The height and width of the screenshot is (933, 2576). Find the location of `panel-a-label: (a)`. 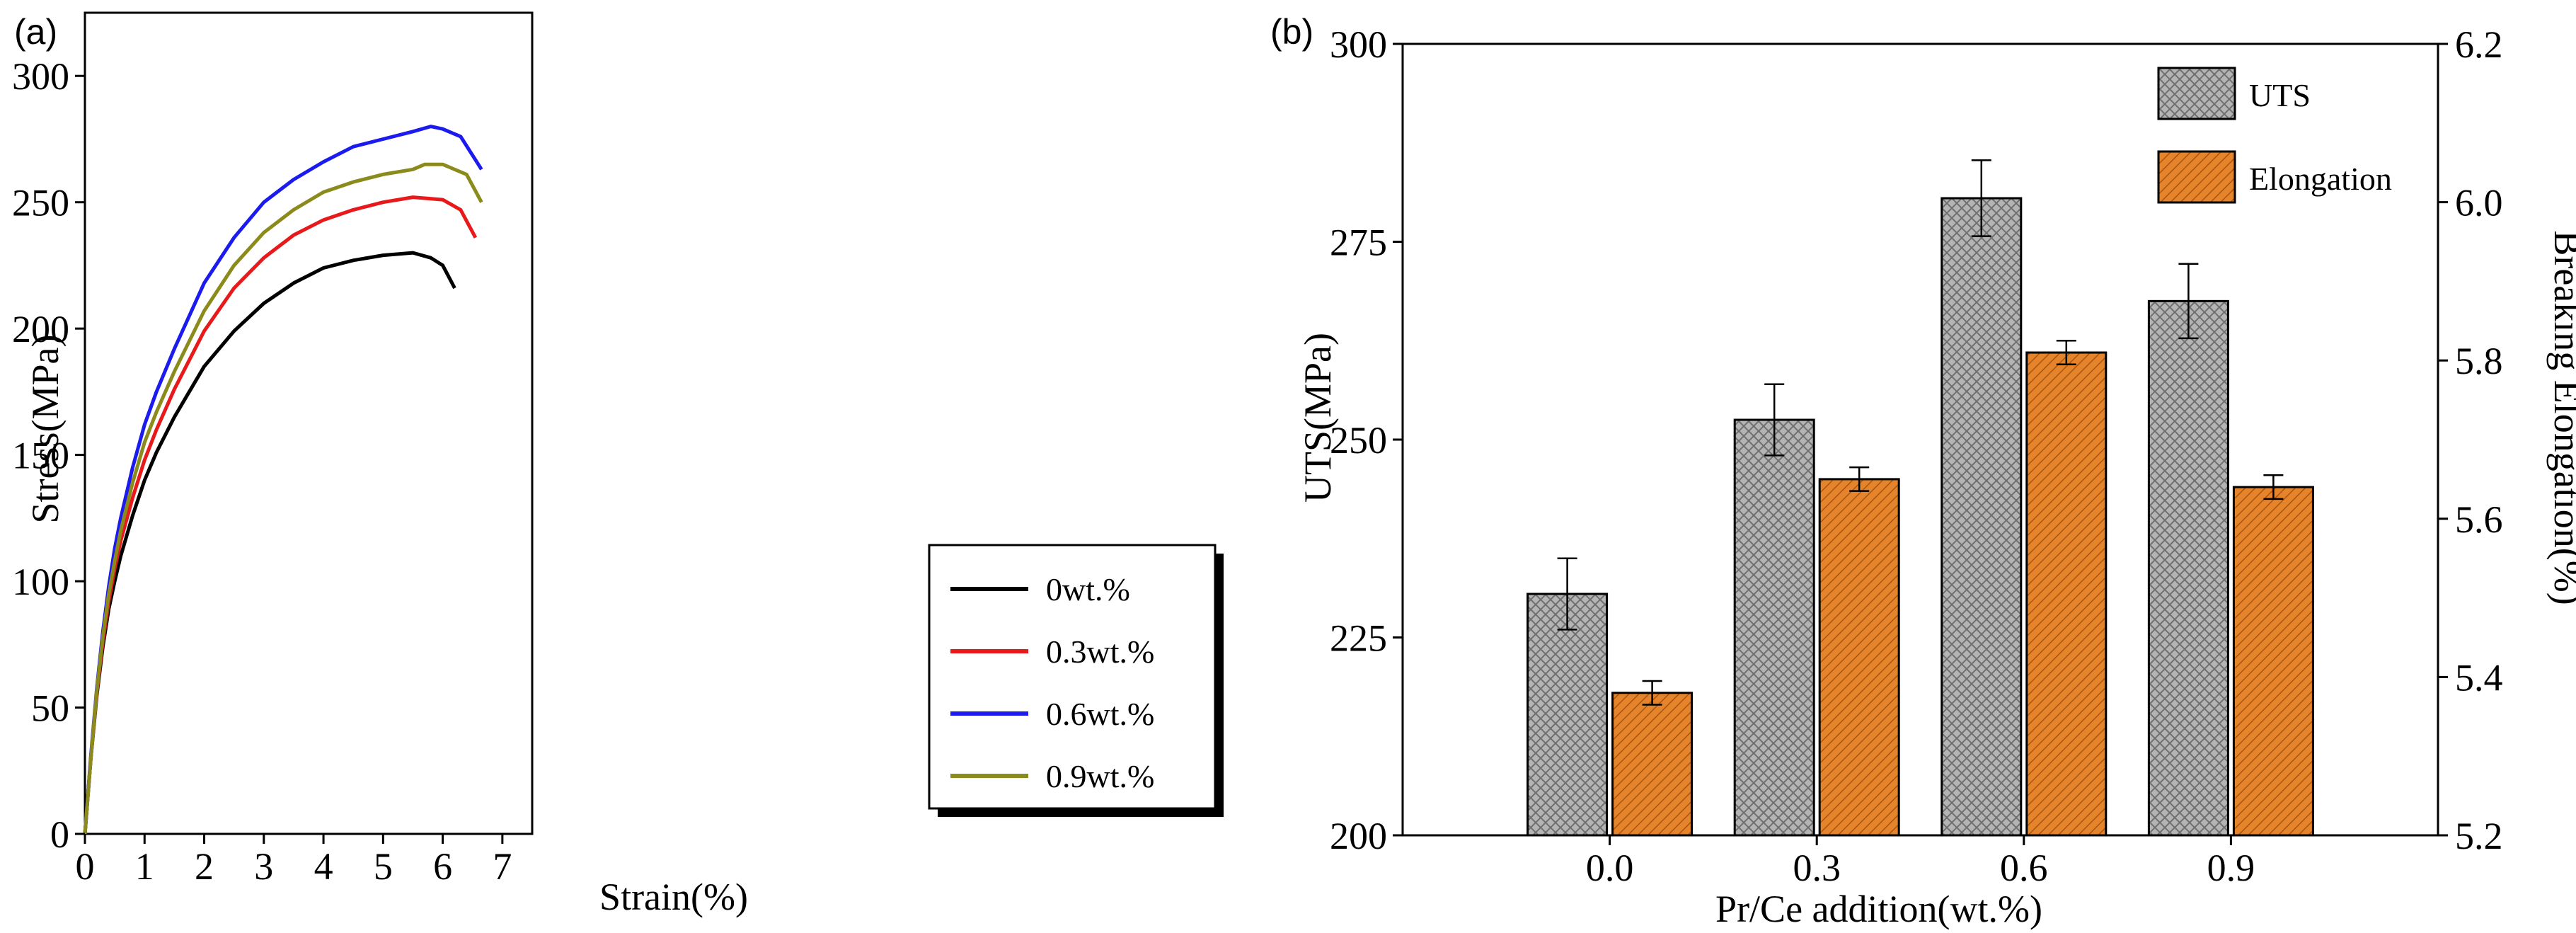

panel-a-label: (a) is located at coordinates (36, 32).